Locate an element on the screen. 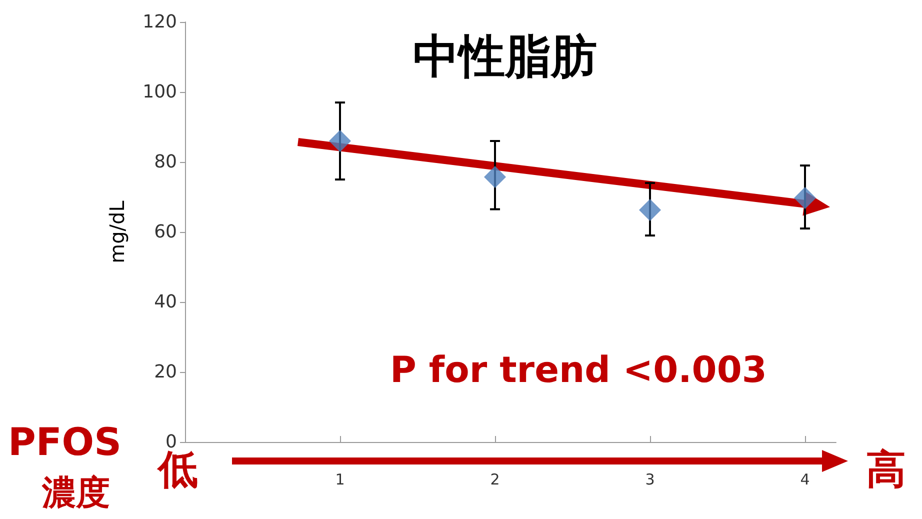 The height and width of the screenshot is (519, 922). x-tick-label: 2 is located at coordinates (495, 479).